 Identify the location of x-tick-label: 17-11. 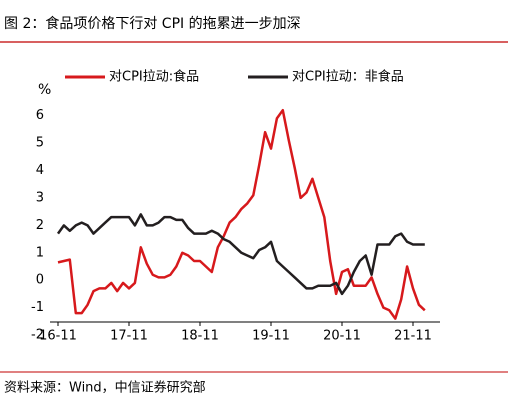
(129, 336).